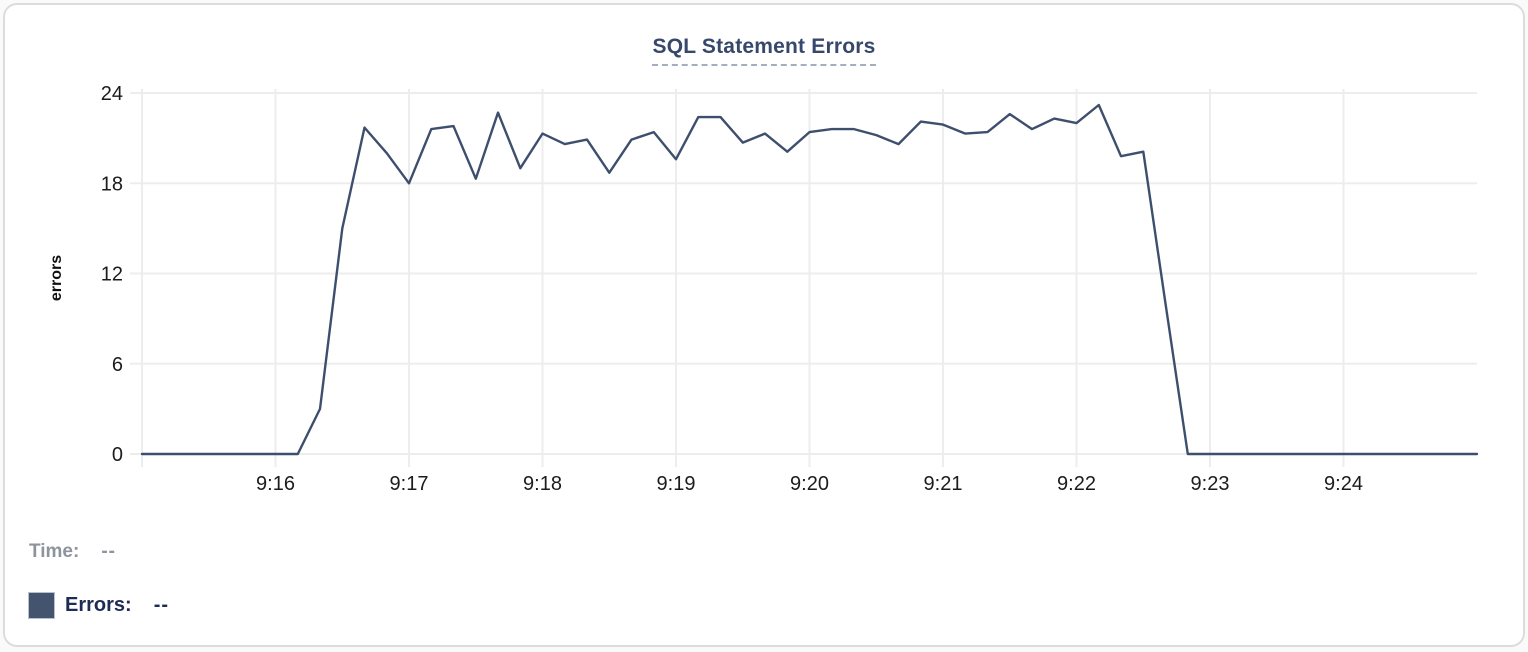 The height and width of the screenshot is (652, 1528). What do you see at coordinates (99, 578) in the screenshot?
I see `hover-readout: Time: -- Errors: --` at bounding box center [99, 578].